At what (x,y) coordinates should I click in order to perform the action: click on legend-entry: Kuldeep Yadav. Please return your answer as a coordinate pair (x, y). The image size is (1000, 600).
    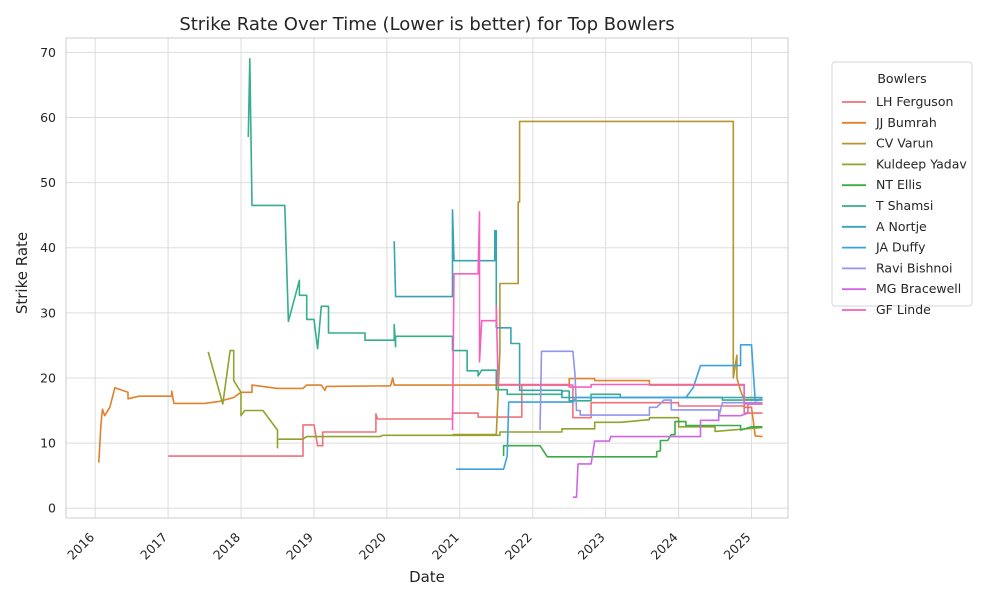
    Looking at the image, I should click on (921, 163).